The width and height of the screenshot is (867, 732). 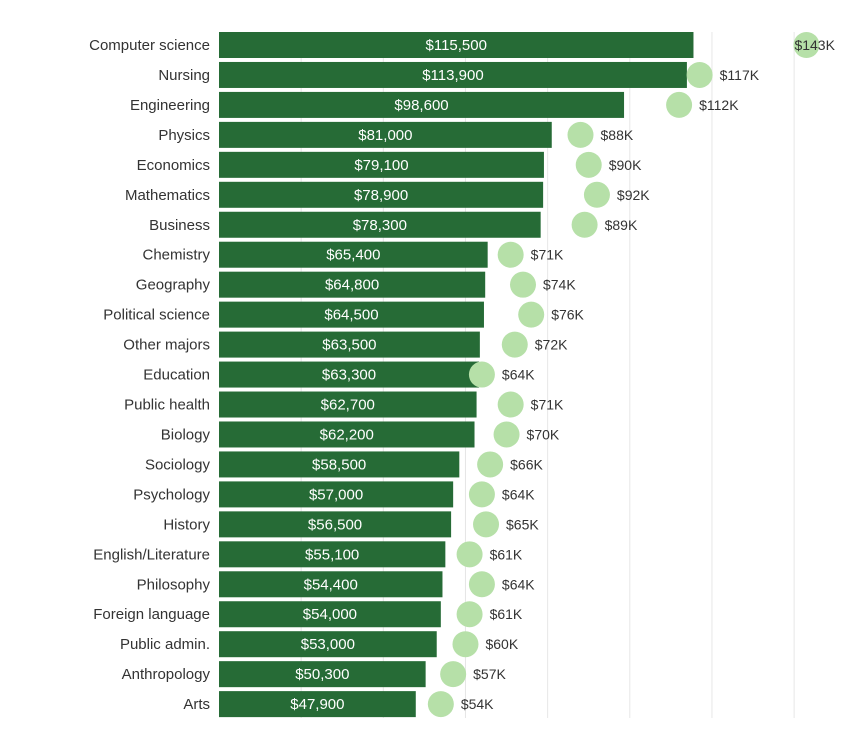 What do you see at coordinates (171, 494) in the screenshot?
I see `category-label: Psychology` at bounding box center [171, 494].